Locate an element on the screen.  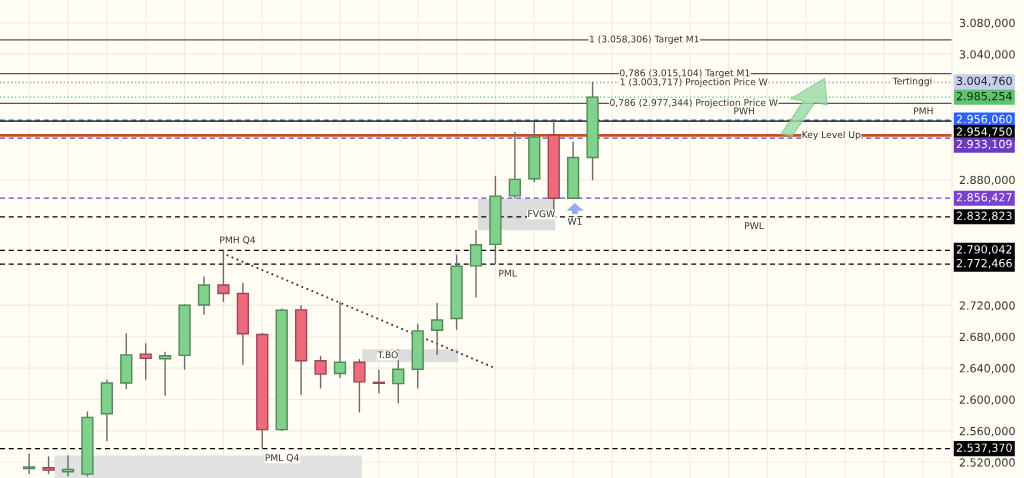
y-tick-label: 2.600,000 is located at coordinates (987, 400).